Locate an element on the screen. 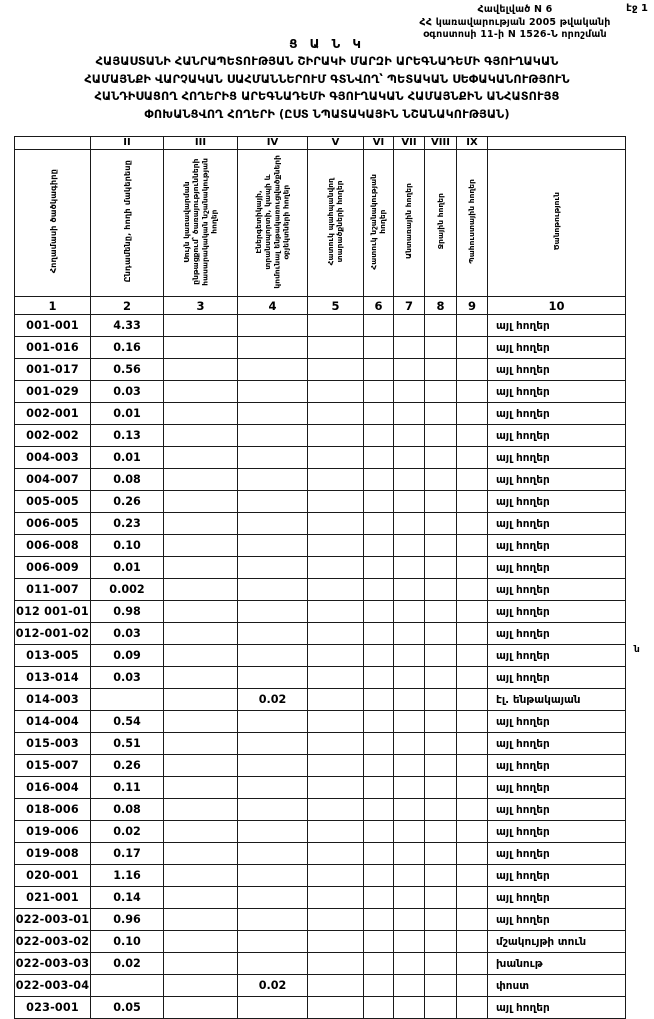  colnum-9: 9 is located at coordinates (472, 305).